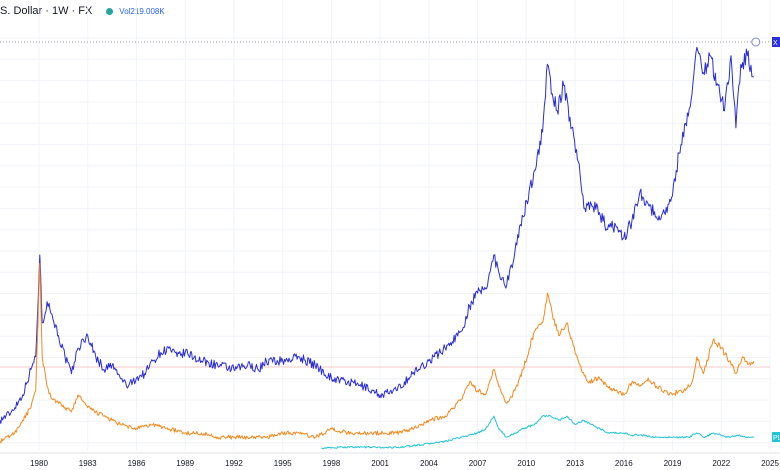  What do you see at coordinates (624, 463) in the screenshot?
I see `x-tick-label: 2016` at bounding box center [624, 463].